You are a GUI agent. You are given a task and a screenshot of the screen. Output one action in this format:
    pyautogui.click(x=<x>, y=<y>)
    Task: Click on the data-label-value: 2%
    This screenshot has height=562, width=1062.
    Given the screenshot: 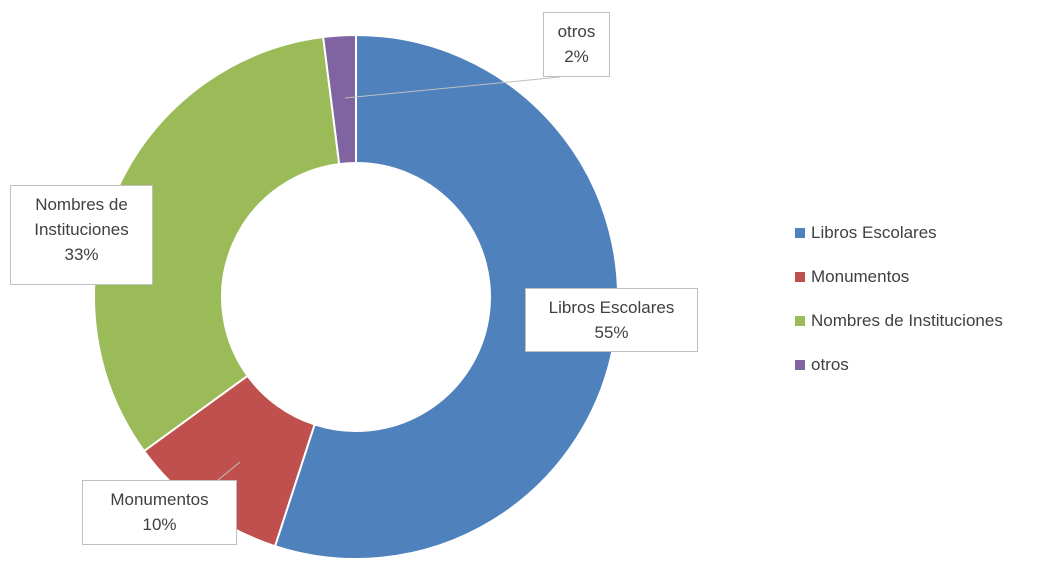 What is the action you would take?
    pyautogui.click(x=576, y=56)
    